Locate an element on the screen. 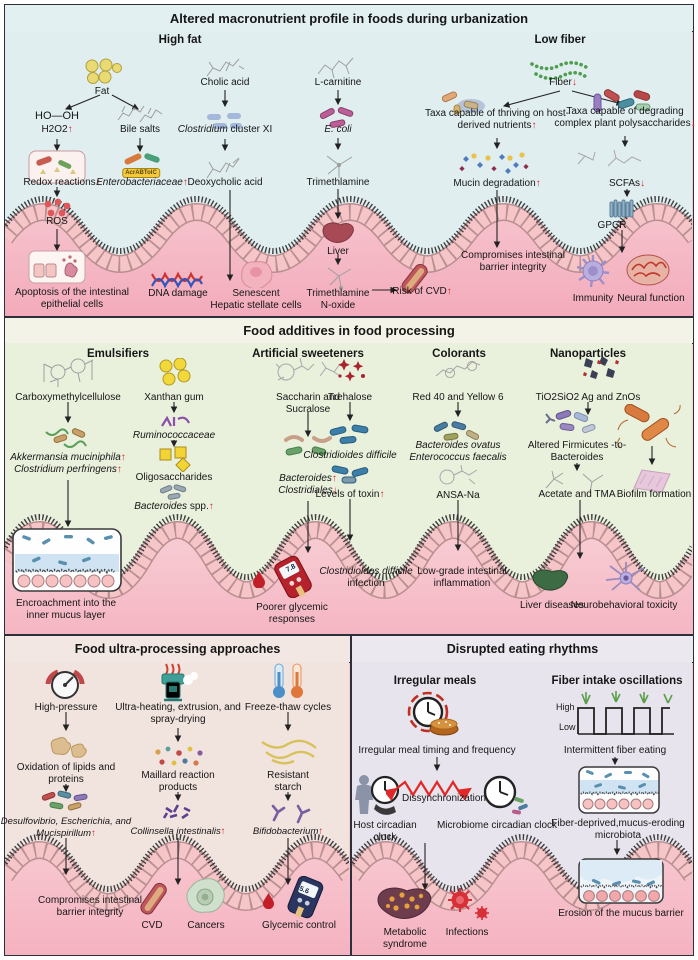 This screenshot has width=698, height=960. label-firmicutes-bacteroides: Altered Firmicutes -to-Bacteroides is located at coordinates (577, 452).